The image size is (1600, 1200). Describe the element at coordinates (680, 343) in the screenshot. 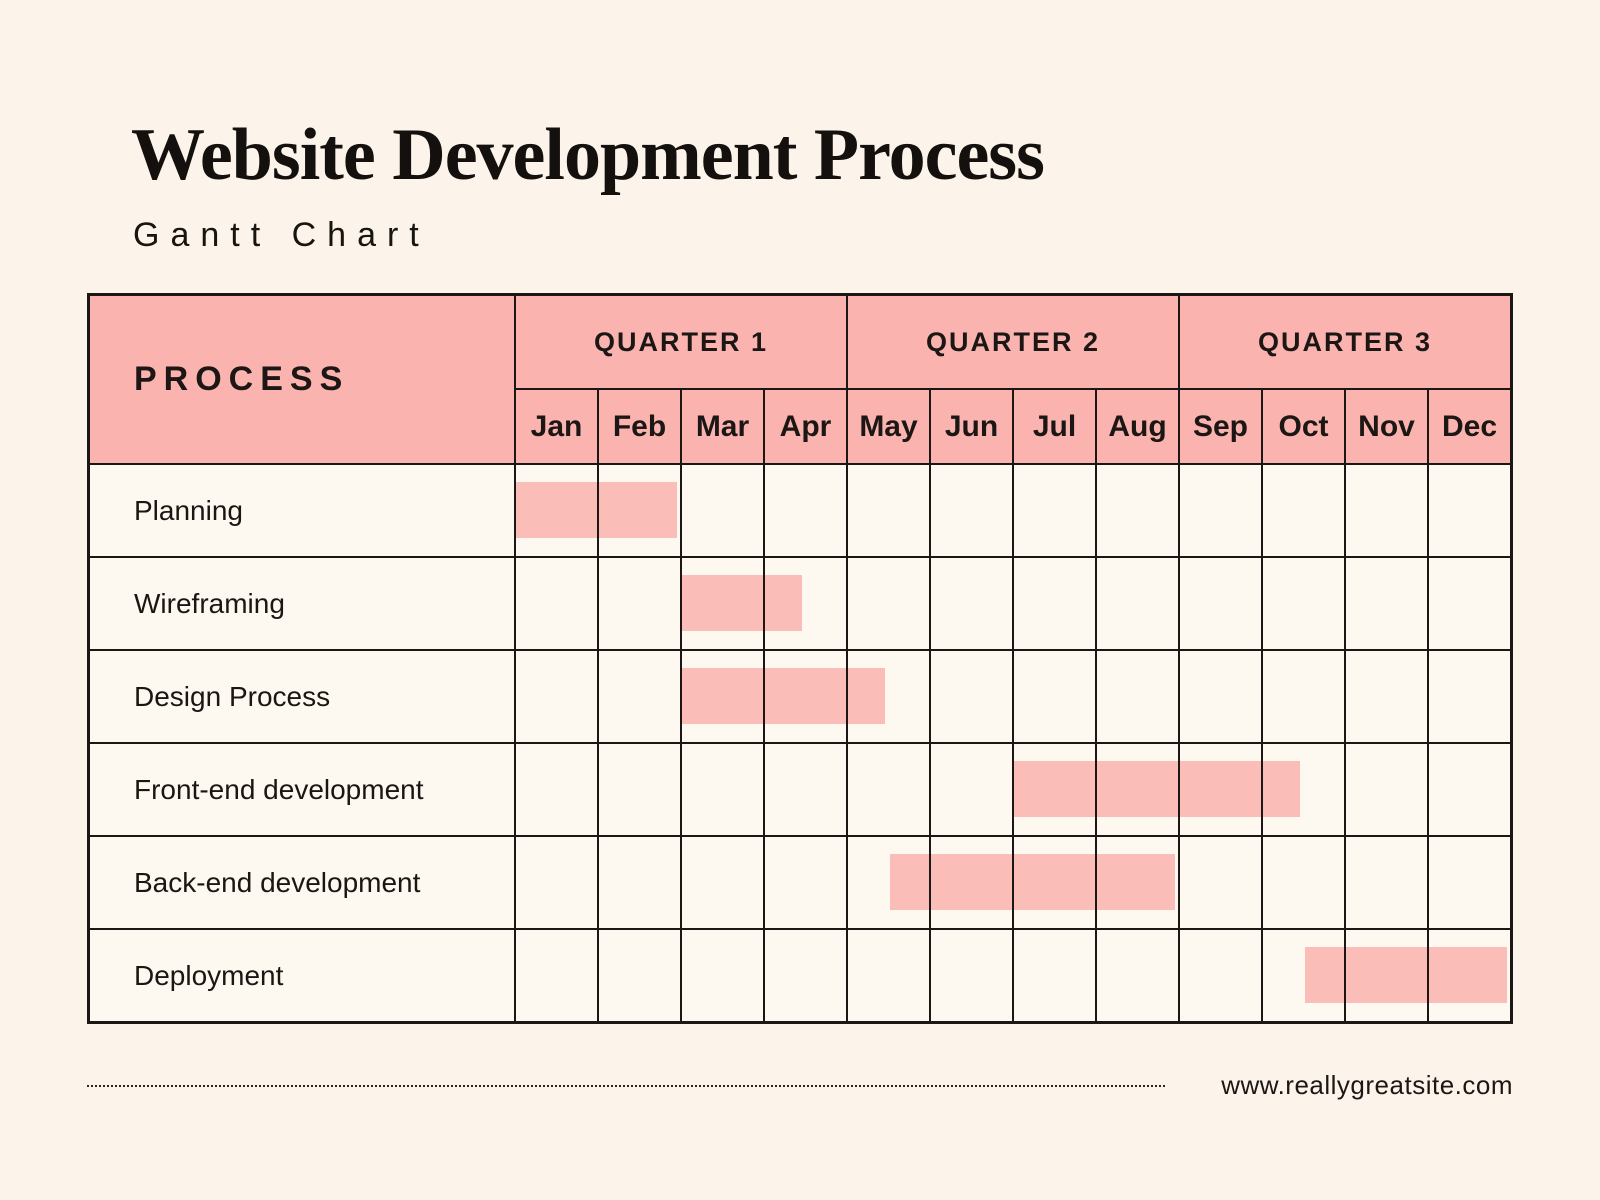

I see `quarter-header-cell: QUARTER 1` at that location.